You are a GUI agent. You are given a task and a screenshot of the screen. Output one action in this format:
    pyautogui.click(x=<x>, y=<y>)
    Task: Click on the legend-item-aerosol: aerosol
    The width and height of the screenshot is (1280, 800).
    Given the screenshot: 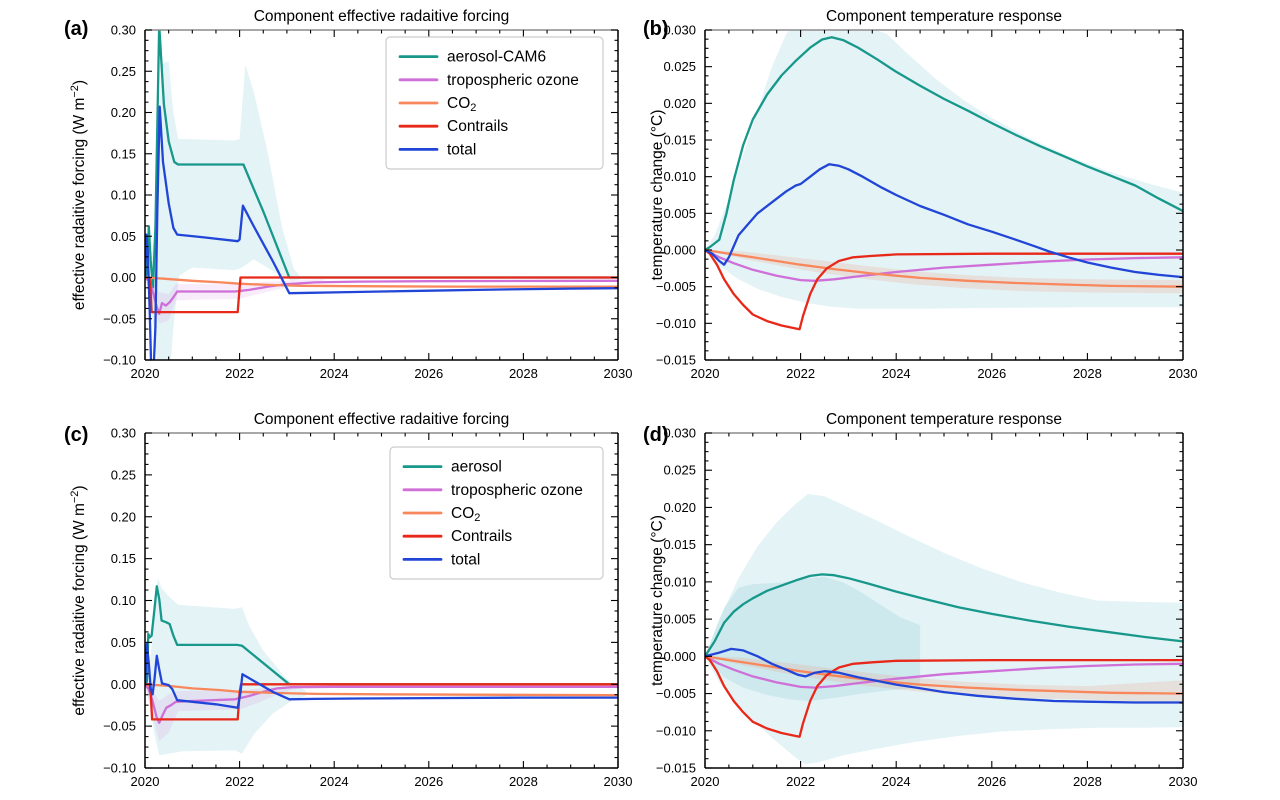 What is the action you would take?
    pyautogui.click(x=452, y=467)
    